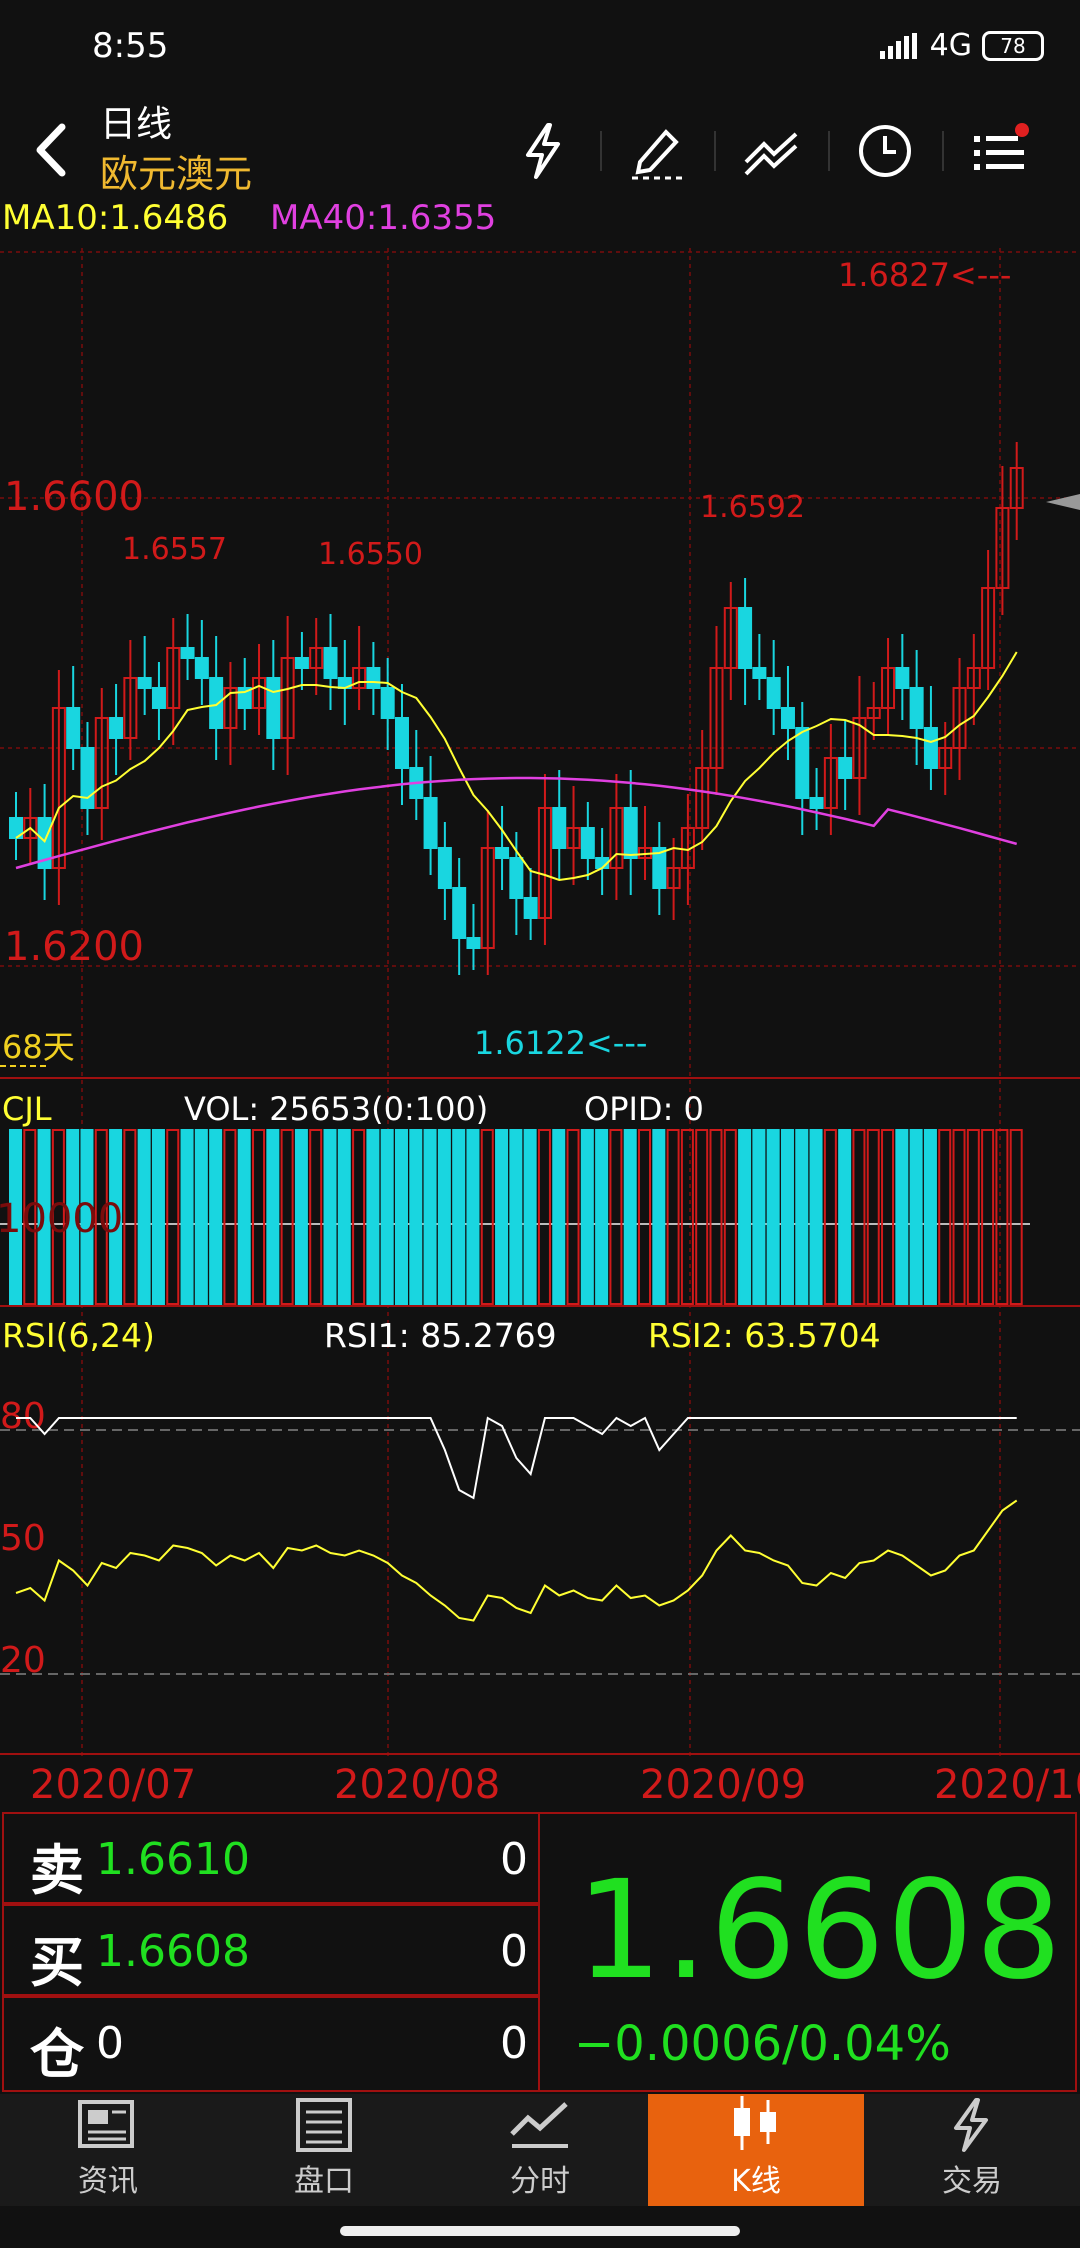 This screenshot has width=1080, height=2248. Describe the element at coordinates (115, 218) in the screenshot. I see `ma10-value: MA10:1.6486` at that location.